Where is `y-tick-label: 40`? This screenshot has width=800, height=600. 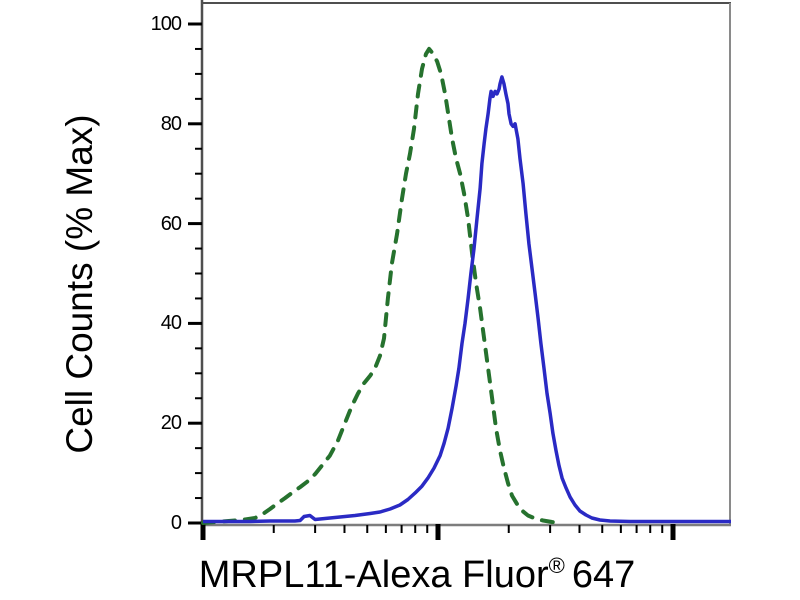 y-tick-label: 40 is located at coordinates (171, 323).